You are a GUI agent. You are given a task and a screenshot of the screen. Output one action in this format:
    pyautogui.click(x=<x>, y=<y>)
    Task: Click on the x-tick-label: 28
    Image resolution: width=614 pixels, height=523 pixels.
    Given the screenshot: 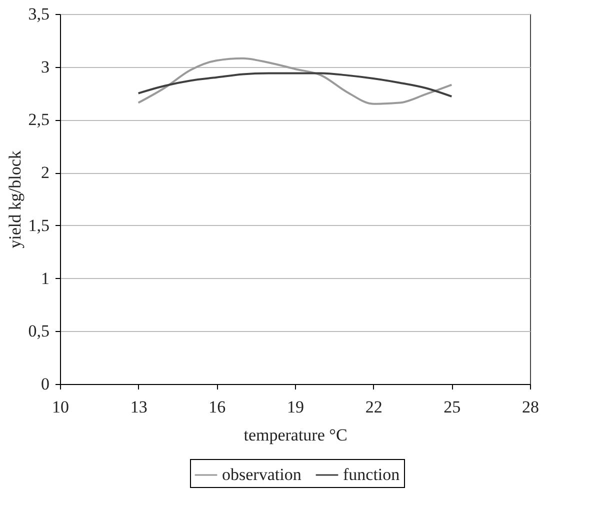 What is the action you would take?
    pyautogui.click(x=530, y=407)
    